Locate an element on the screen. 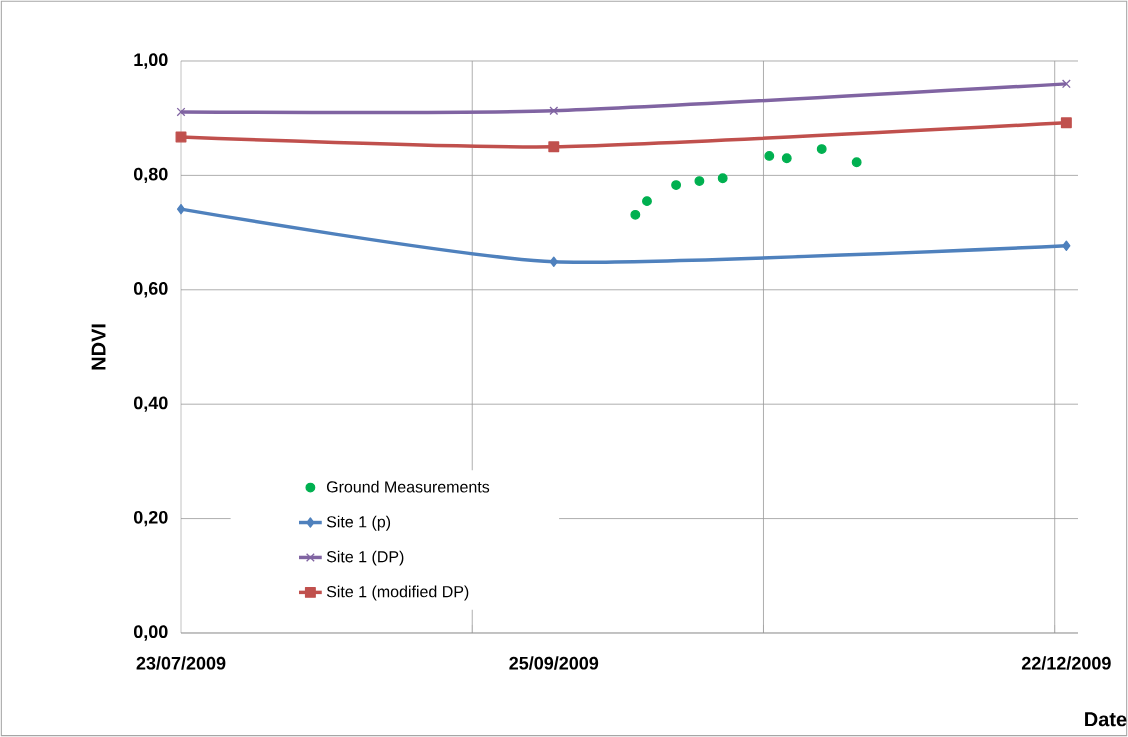 This screenshot has height=737, width=1128. y-tick-label: 0,40 is located at coordinates (150, 404).